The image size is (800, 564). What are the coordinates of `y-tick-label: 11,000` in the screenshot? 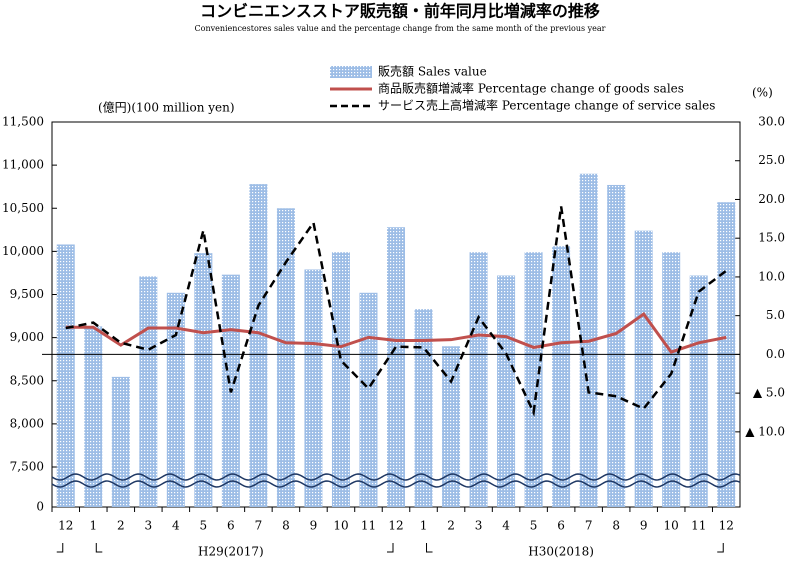 It's located at (23, 165).